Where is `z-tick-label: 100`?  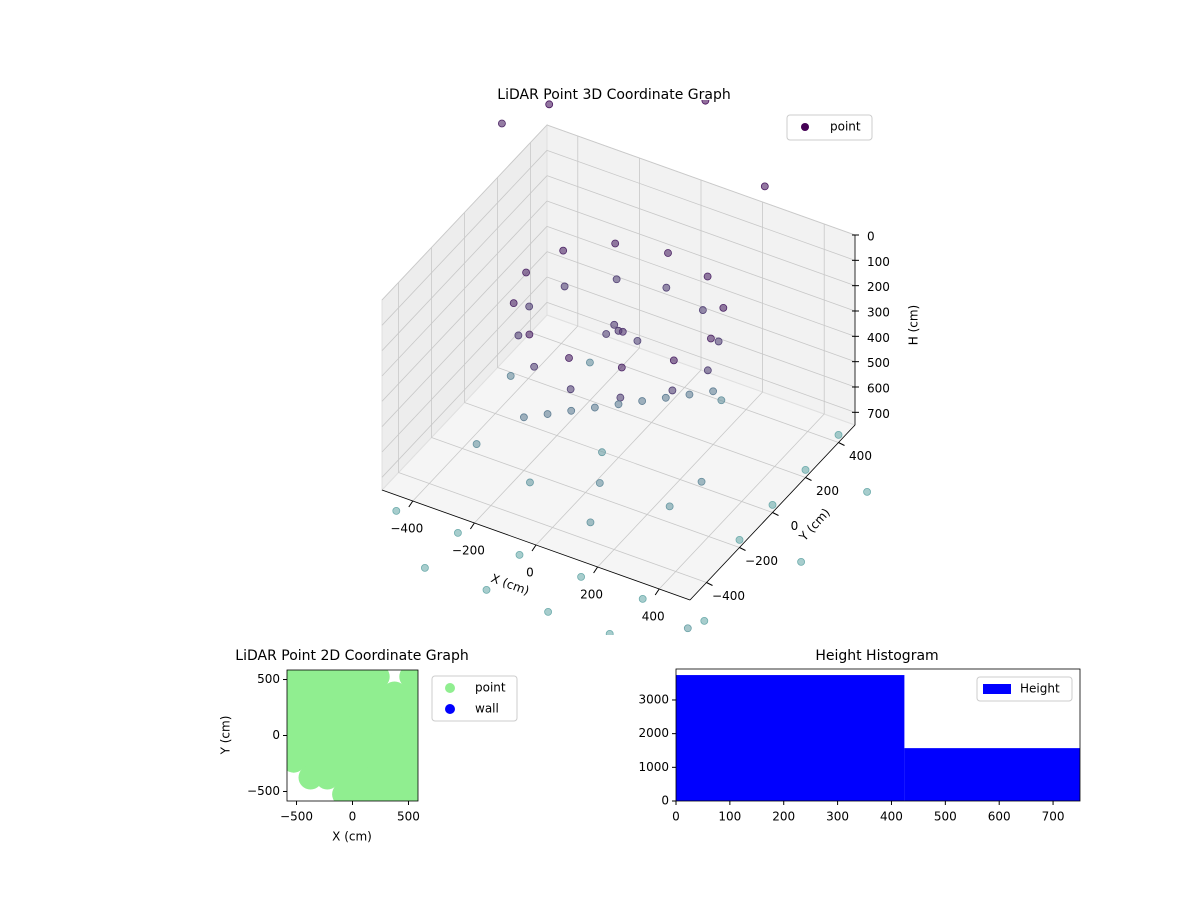
z-tick-label: 100 is located at coordinates (878, 262).